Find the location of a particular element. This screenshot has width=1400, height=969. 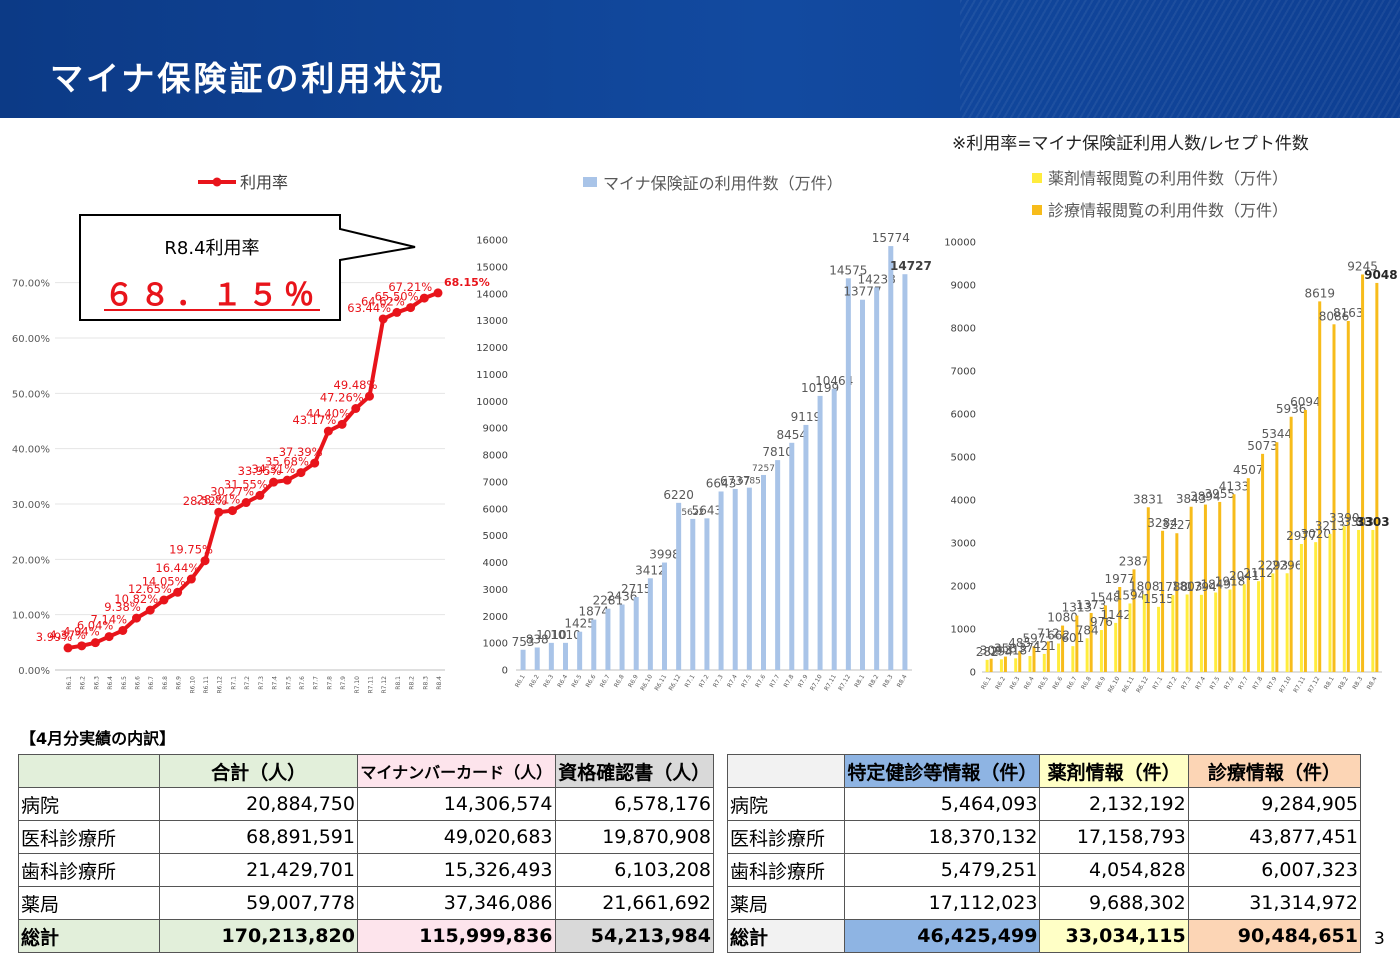

data-label: 358 is located at coordinates (1005, 649).